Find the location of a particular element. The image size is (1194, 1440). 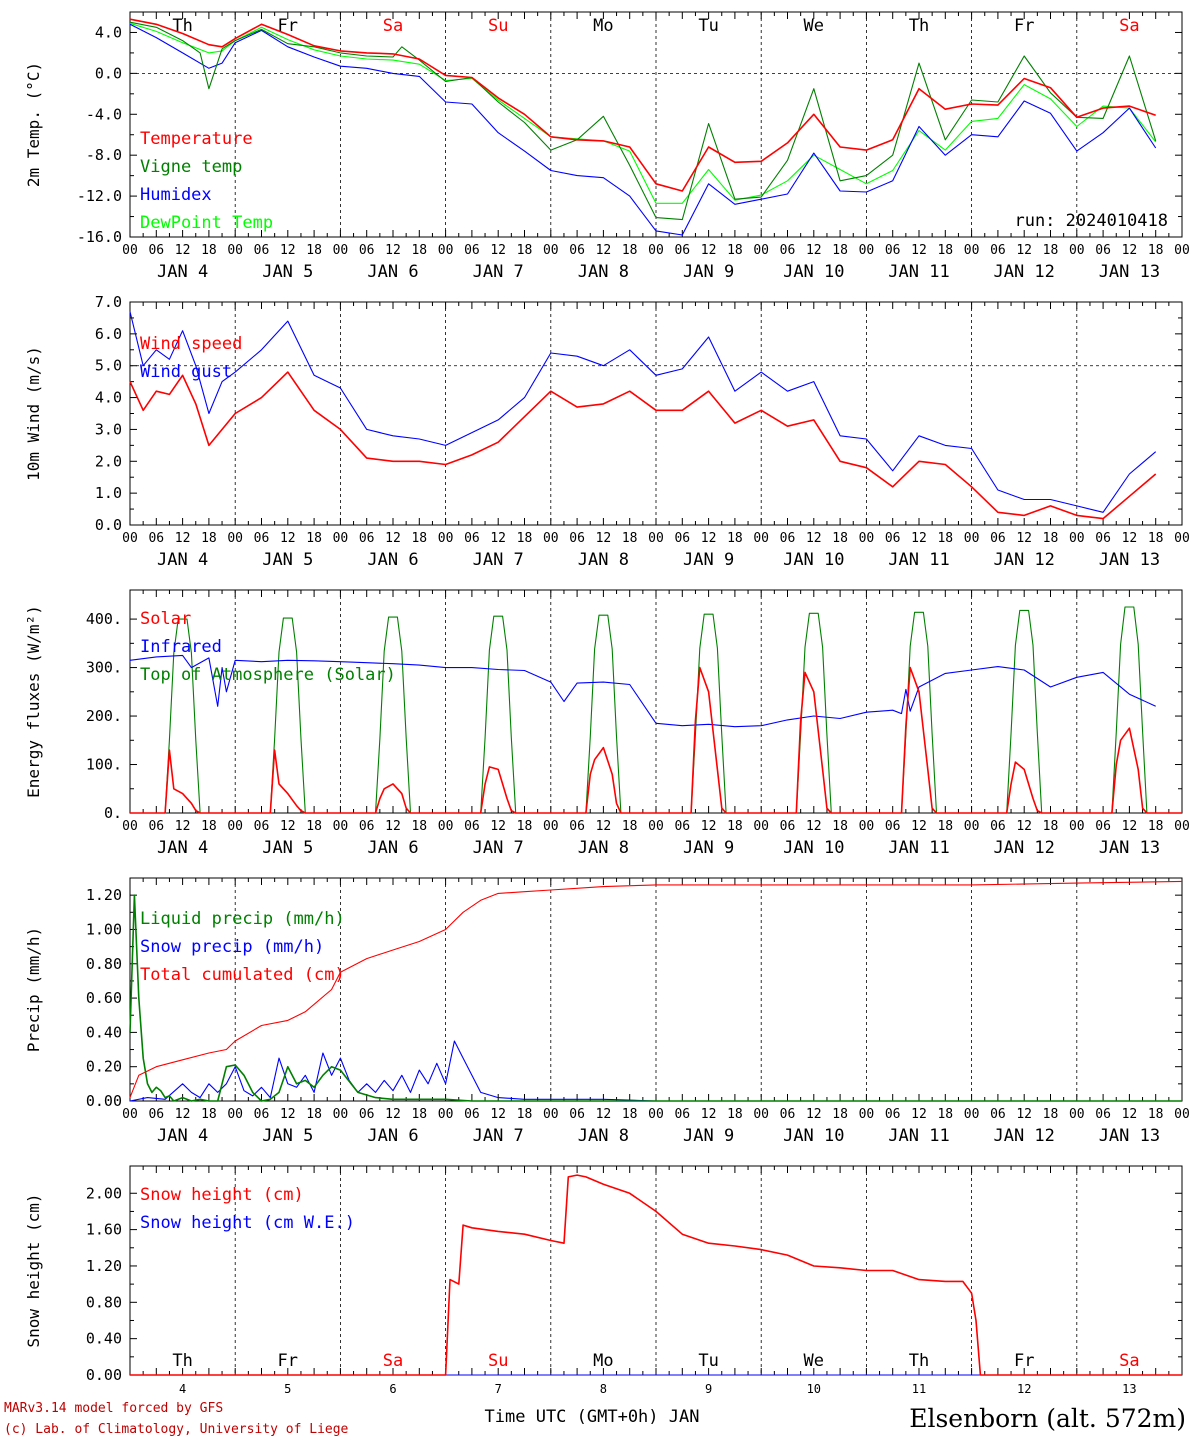

model-credit: MARv3.14 model forced by GFS is located at coordinates (113, 1408).